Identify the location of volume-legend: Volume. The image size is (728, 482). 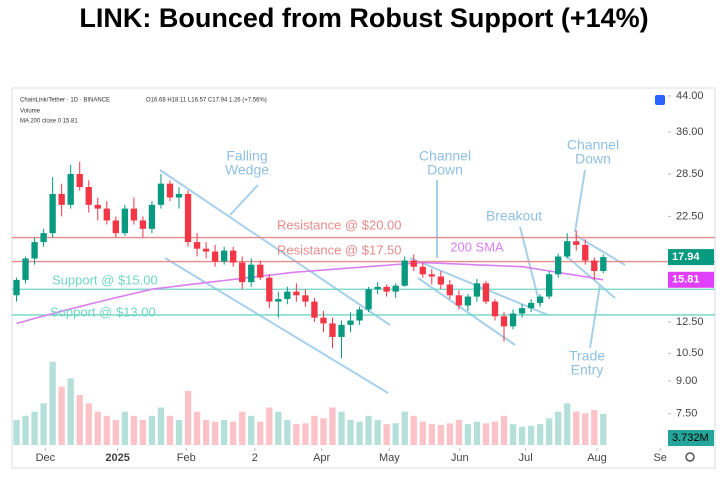
(30, 112).